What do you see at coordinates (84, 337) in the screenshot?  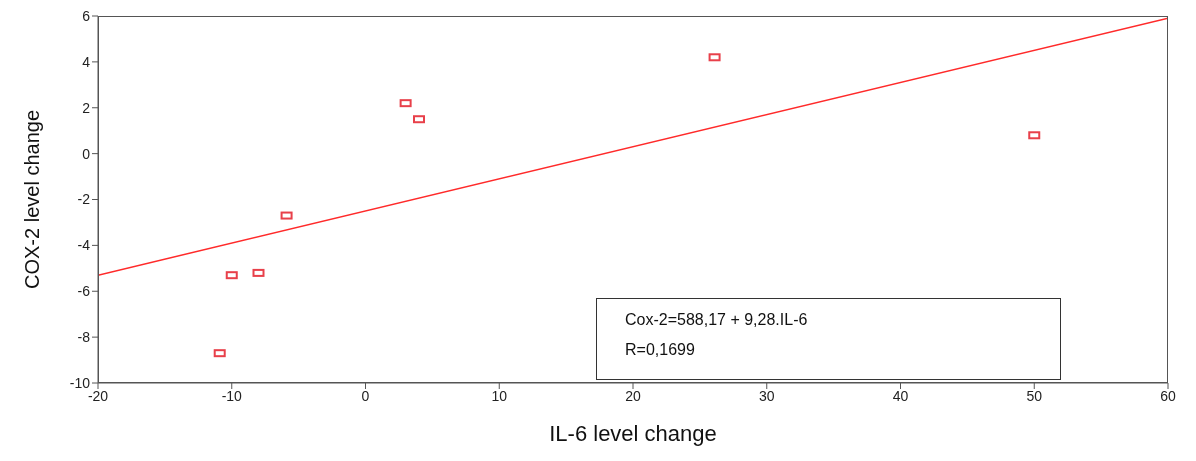 I see `y-tick-label: -8` at bounding box center [84, 337].